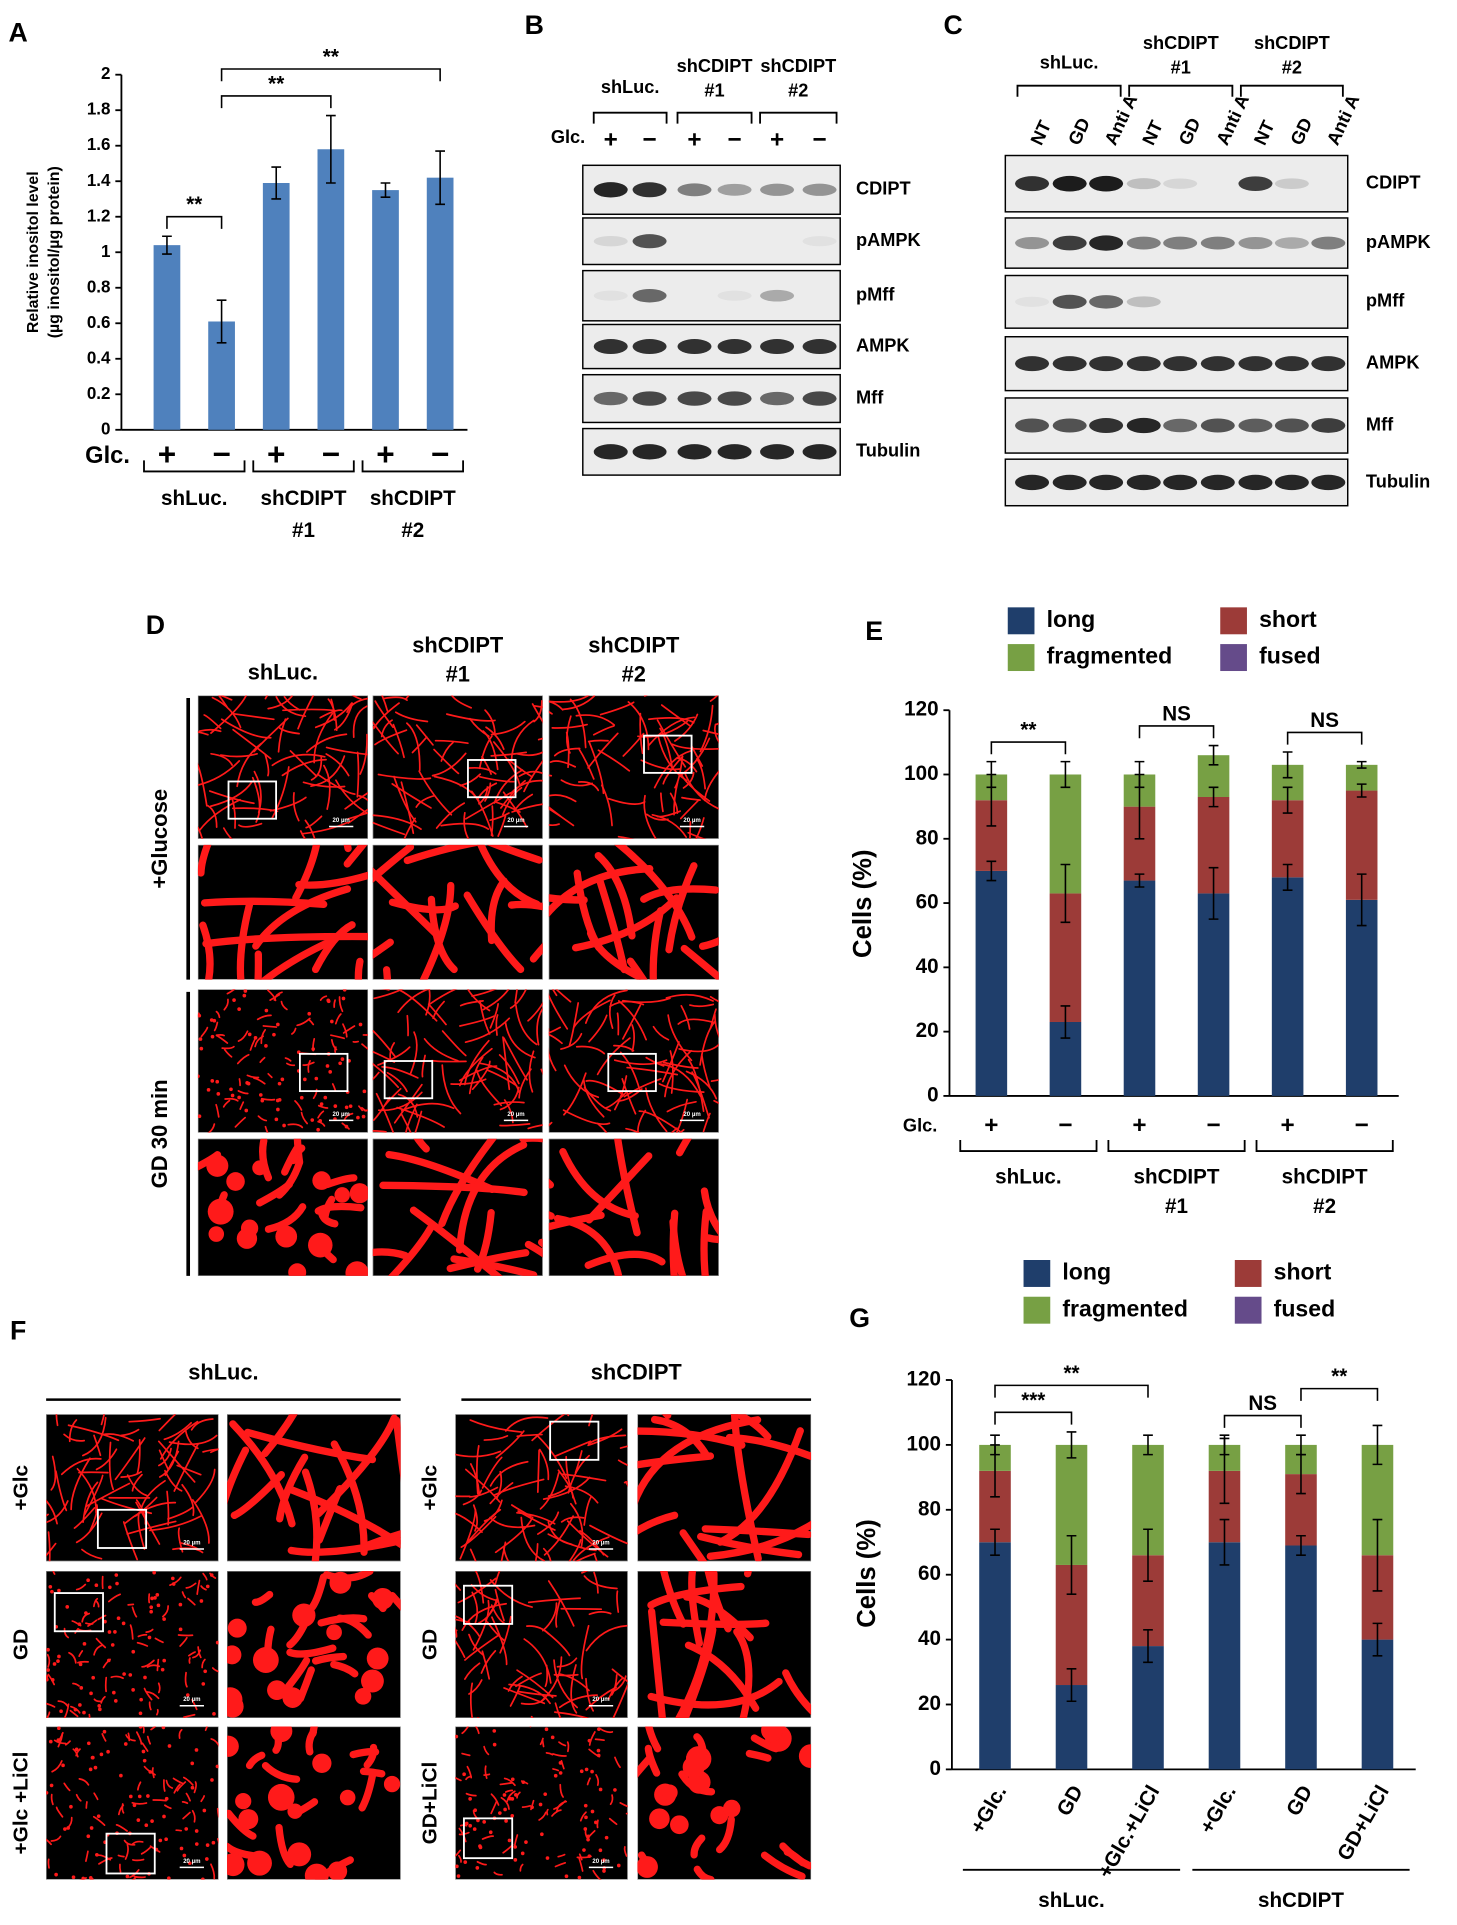 The width and height of the screenshot is (1457, 1925). I want to click on group-bracket, so click(1028, 1145).